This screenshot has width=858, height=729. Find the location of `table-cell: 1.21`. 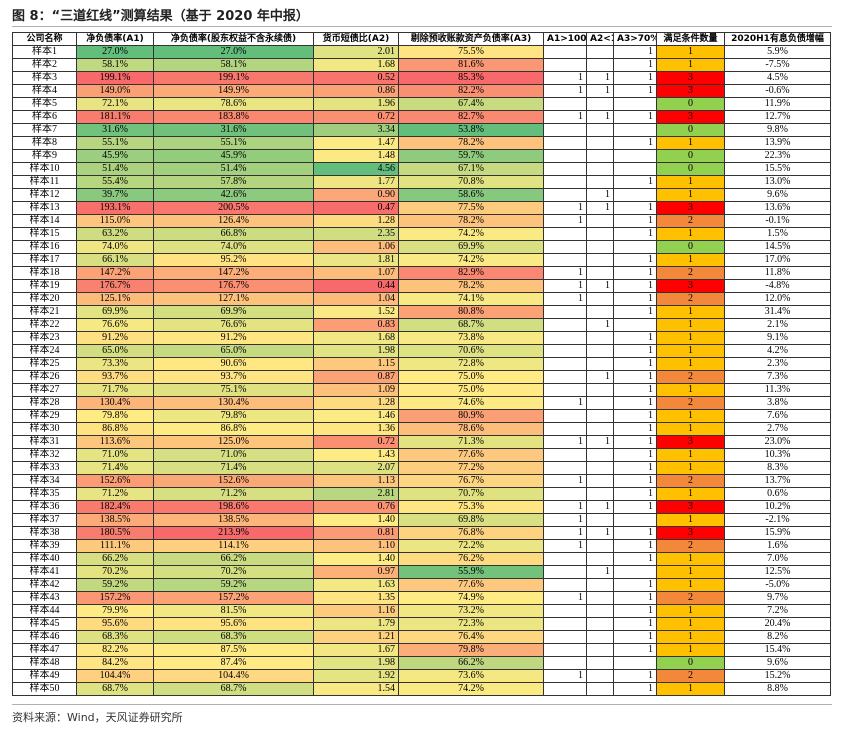

table-cell: 1.21 is located at coordinates (356, 637).